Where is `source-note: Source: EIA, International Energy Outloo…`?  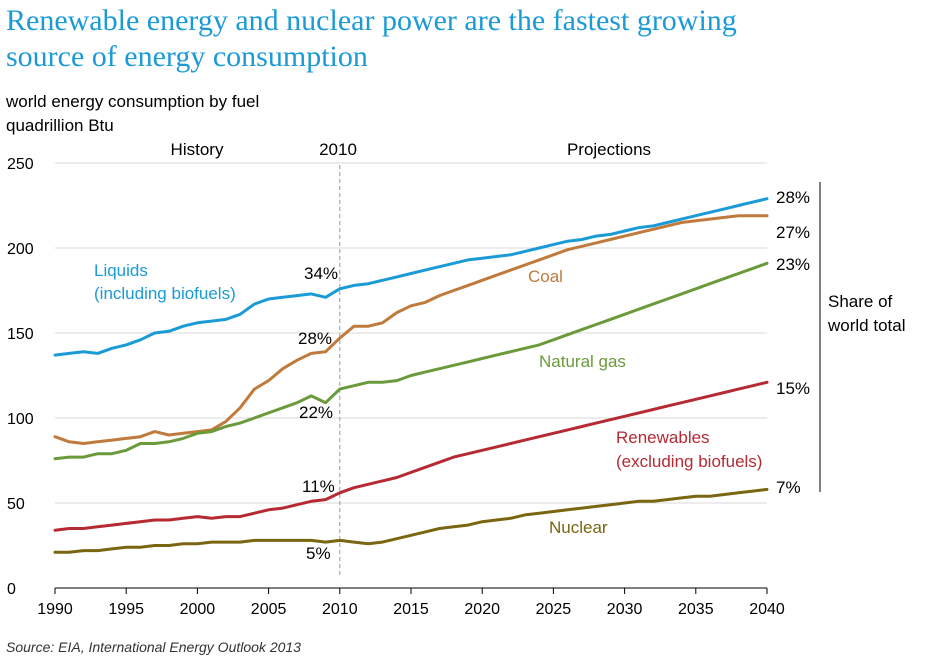 source-note: Source: EIA, International Energy Outloo… is located at coordinates (153, 647).